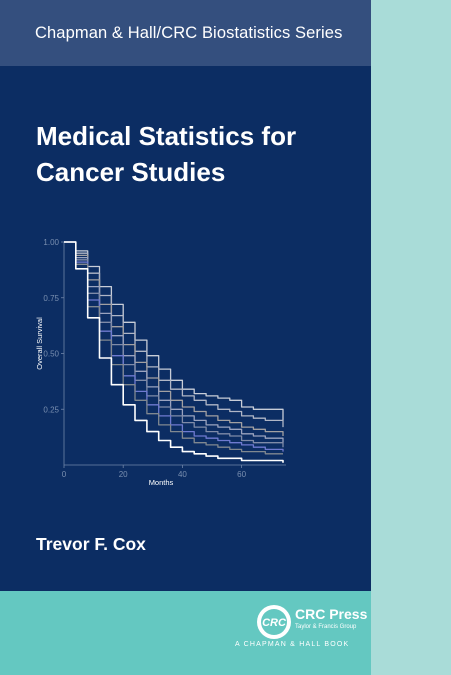  I want to click on crc-press-logo-icon: CRC, so click(274, 622).